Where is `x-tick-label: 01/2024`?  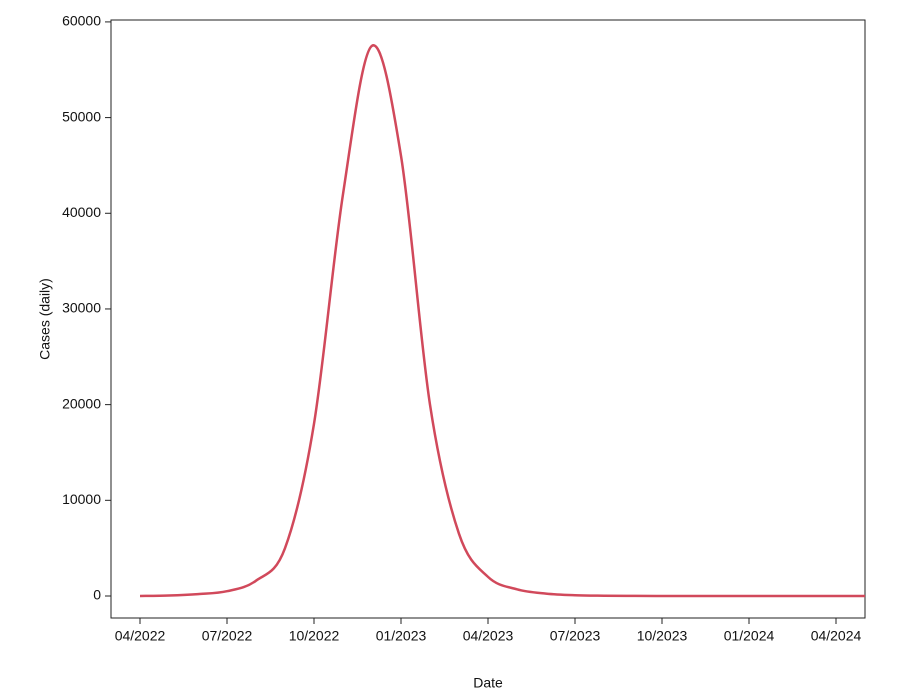
x-tick-label: 01/2024 is located at coordinates (749, 636).